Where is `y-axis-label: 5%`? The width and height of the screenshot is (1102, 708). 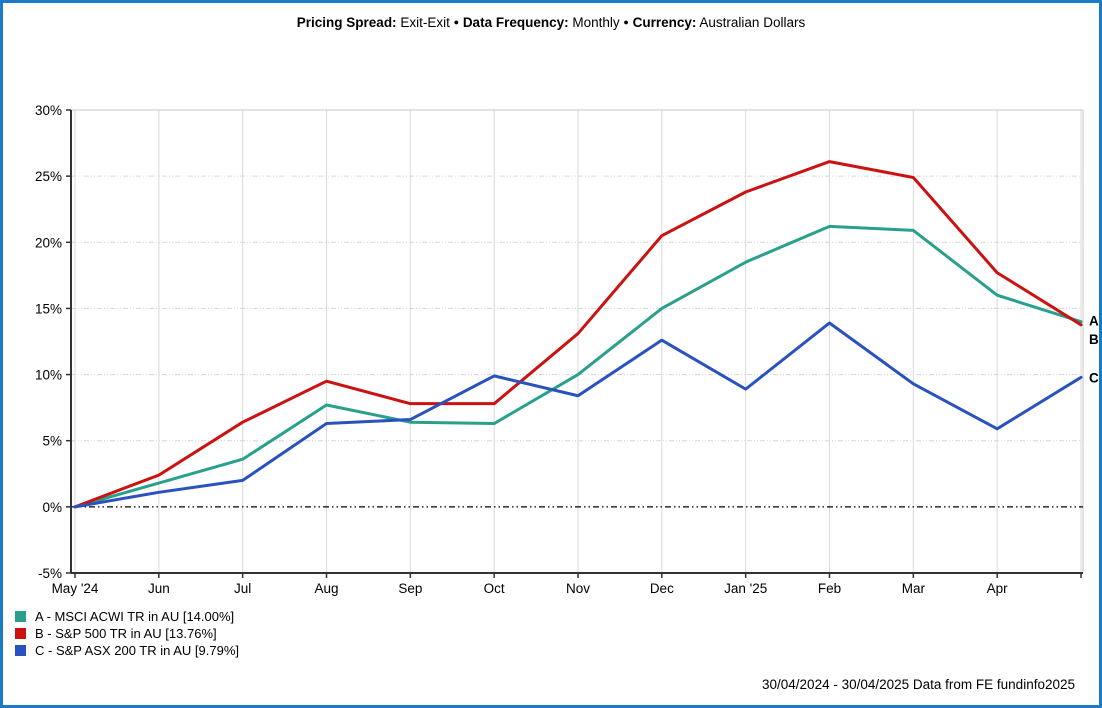 y-axis-label: 5% is located at coordinates (52, 441).